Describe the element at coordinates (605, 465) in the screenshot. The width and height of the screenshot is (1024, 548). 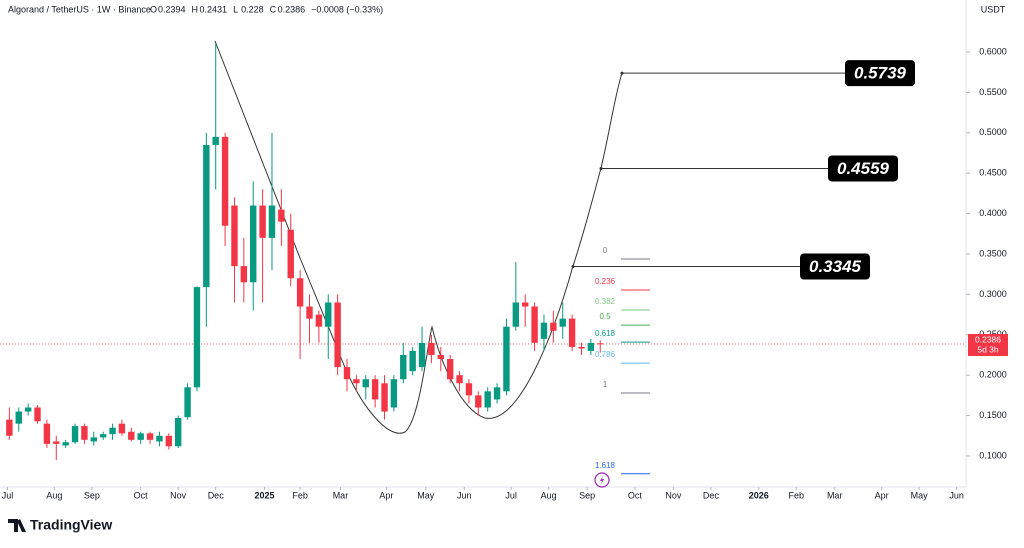
I see `fib-label: 1.618` at that location.